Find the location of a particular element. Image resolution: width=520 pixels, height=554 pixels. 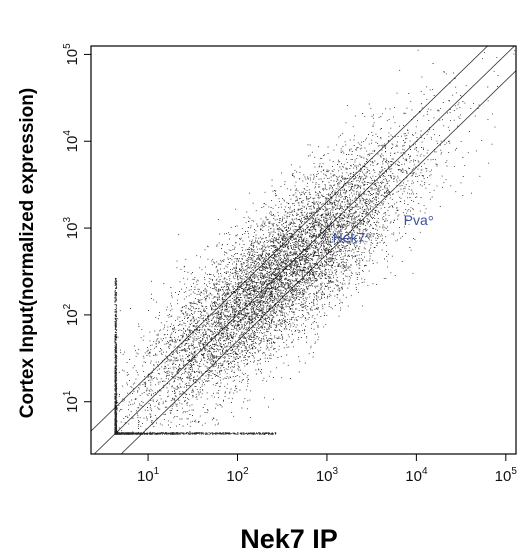

x-axis: 10¹ 10² 10³ 10⁴ 10⁵ is located at coordinates (327, 469).